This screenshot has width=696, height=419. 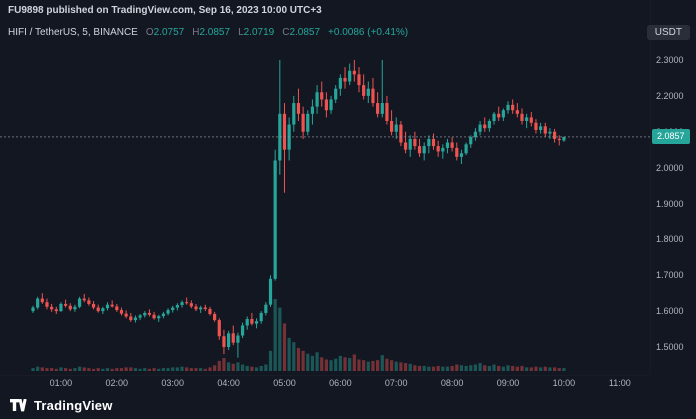 I want to click on time-tick: 03:00, so click(x=172, y=383).